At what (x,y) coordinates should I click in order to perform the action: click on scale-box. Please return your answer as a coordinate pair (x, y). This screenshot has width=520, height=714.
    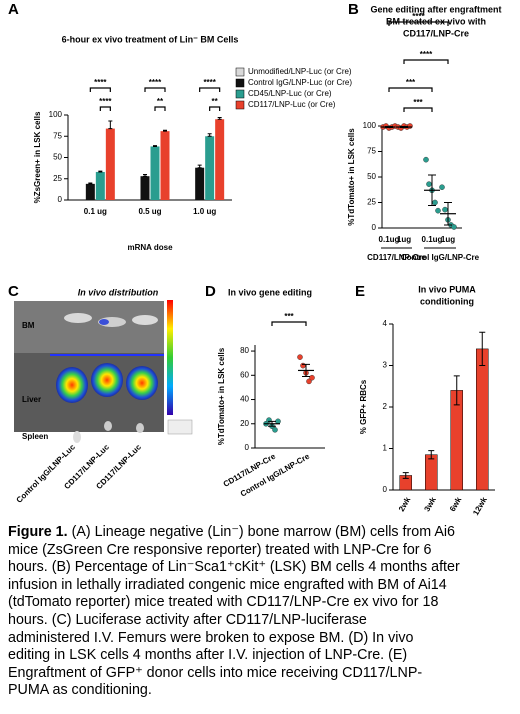
    Looking at the image, I should click on (180, 427).